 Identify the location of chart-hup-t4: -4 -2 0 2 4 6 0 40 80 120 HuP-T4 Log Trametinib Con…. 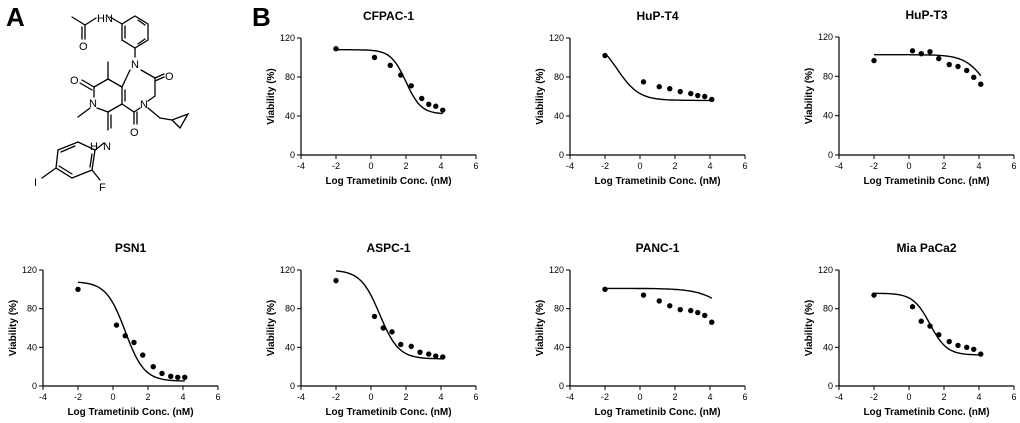
(641, 98).